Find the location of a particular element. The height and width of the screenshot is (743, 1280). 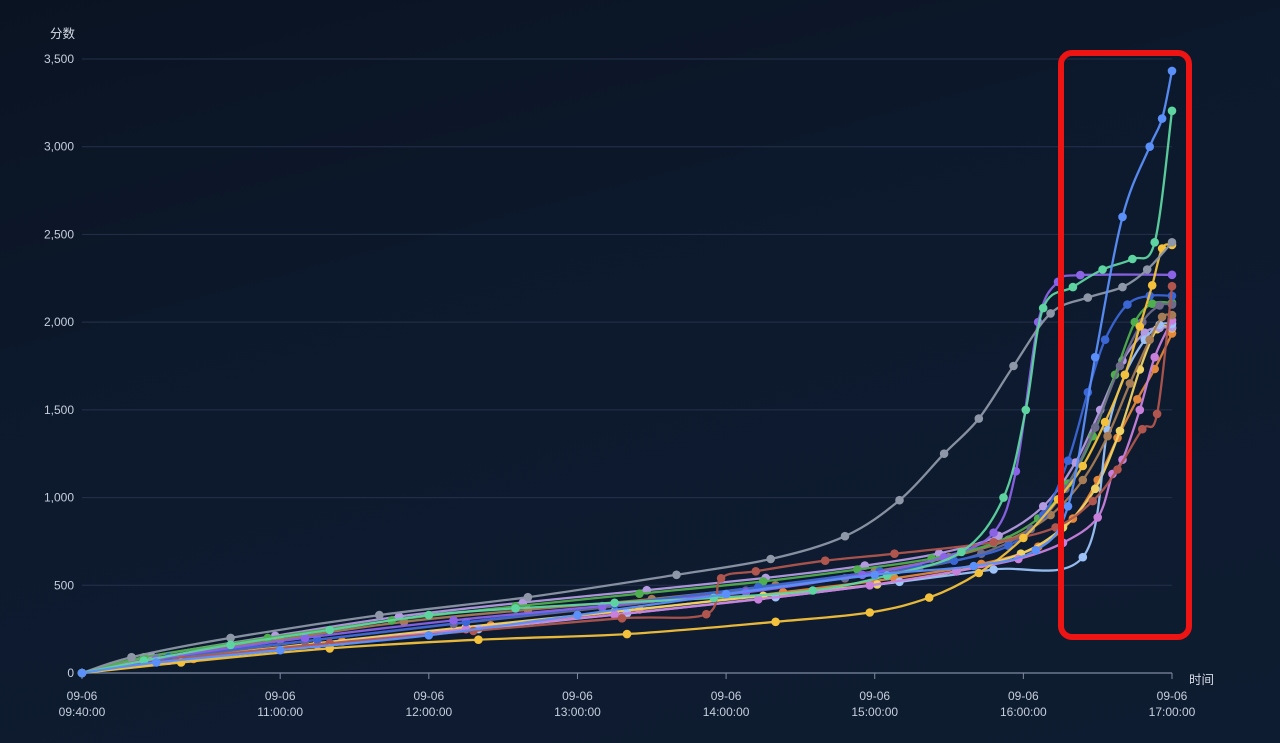

series-14-point is located at coordinates (1120, 431).